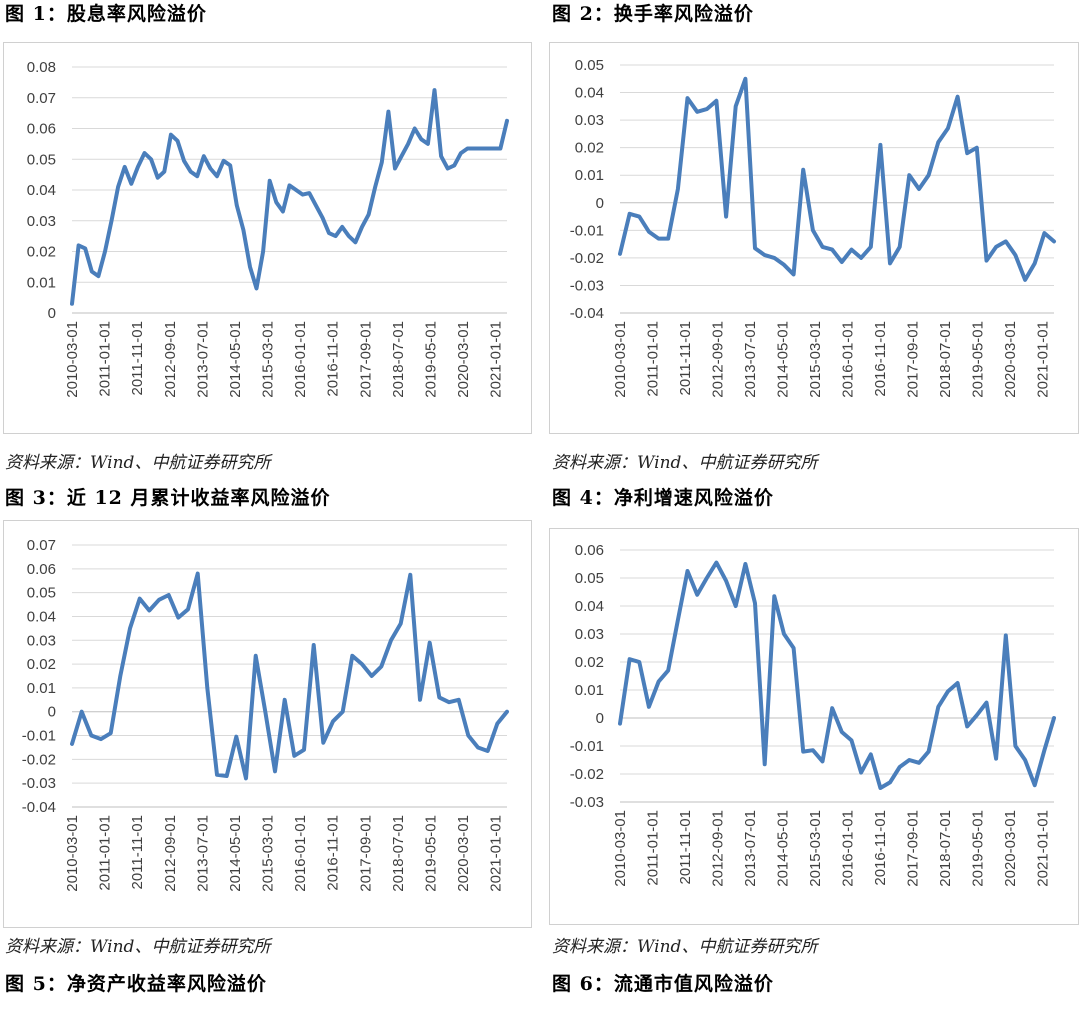 This screenshot has width=1080, height=1009. Describe the element at coordinates (685, 463) in the screenshot. I see `figure-2-source: 资料来源：Wind、中航证券研究所` at that location.